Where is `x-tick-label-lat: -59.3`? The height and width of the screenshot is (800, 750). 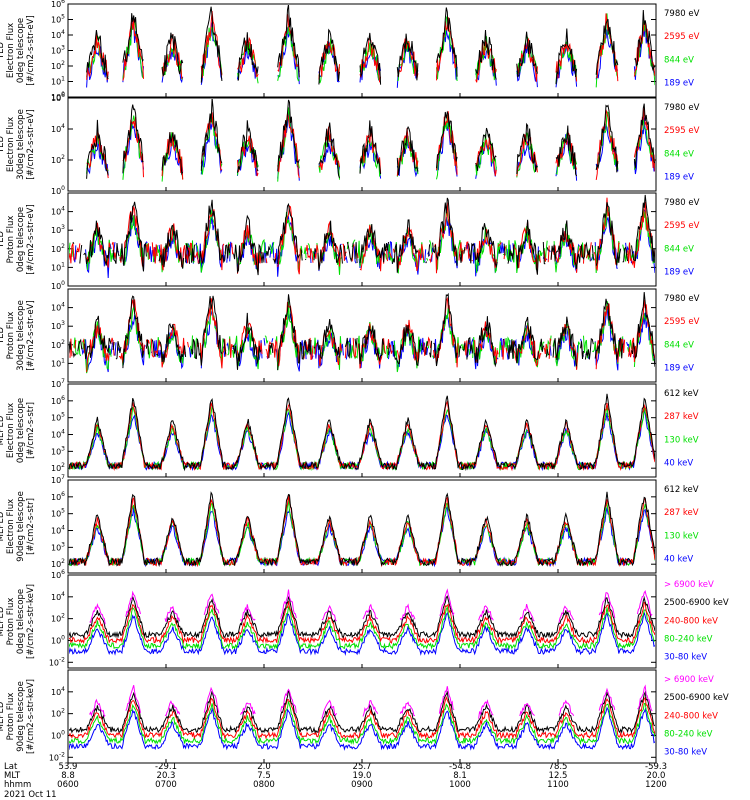
x-tick-label-lat: -59.3 is located at coordinates (656, 767).